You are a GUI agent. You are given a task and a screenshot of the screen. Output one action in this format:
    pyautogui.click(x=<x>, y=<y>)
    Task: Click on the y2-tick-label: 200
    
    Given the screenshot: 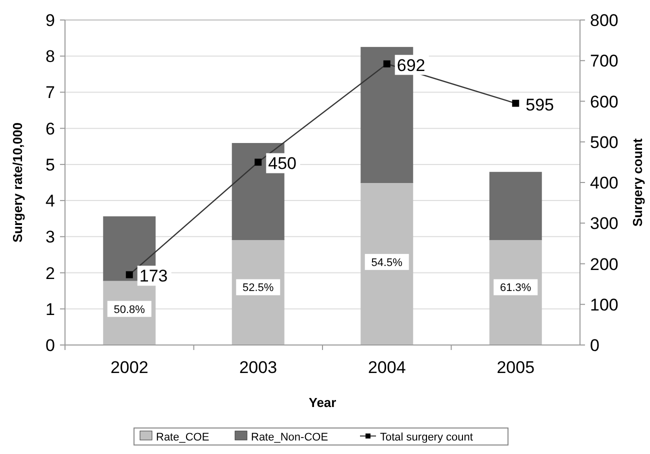 What is the action you would take?
    pyautogui.click(x=604, y=264)
    